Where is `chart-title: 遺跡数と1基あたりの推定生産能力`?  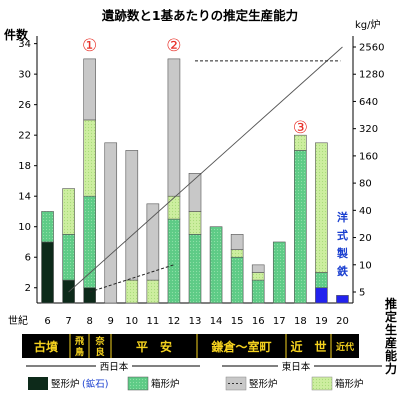
chart-title: 遺跡数と1基あたりの推定生産能力 is located at coordinates (199, 15).